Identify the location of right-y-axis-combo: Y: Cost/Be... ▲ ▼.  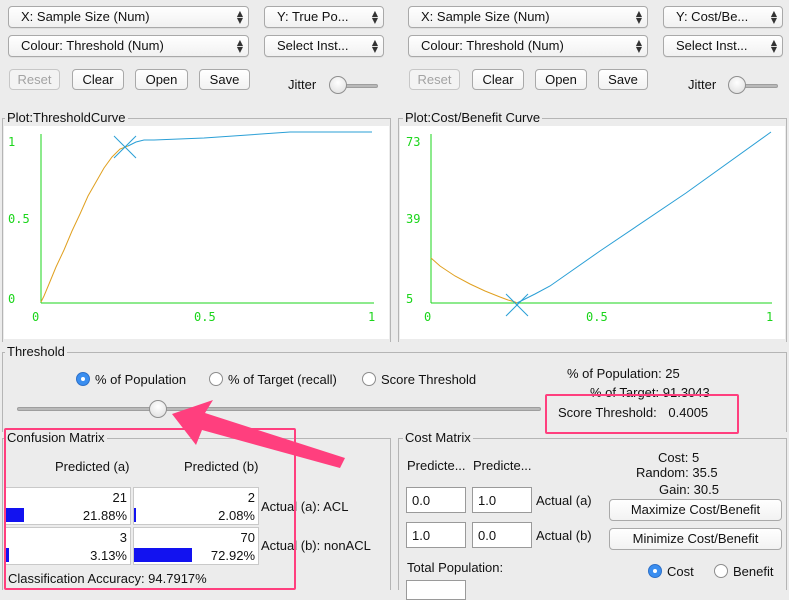
(723, 17).